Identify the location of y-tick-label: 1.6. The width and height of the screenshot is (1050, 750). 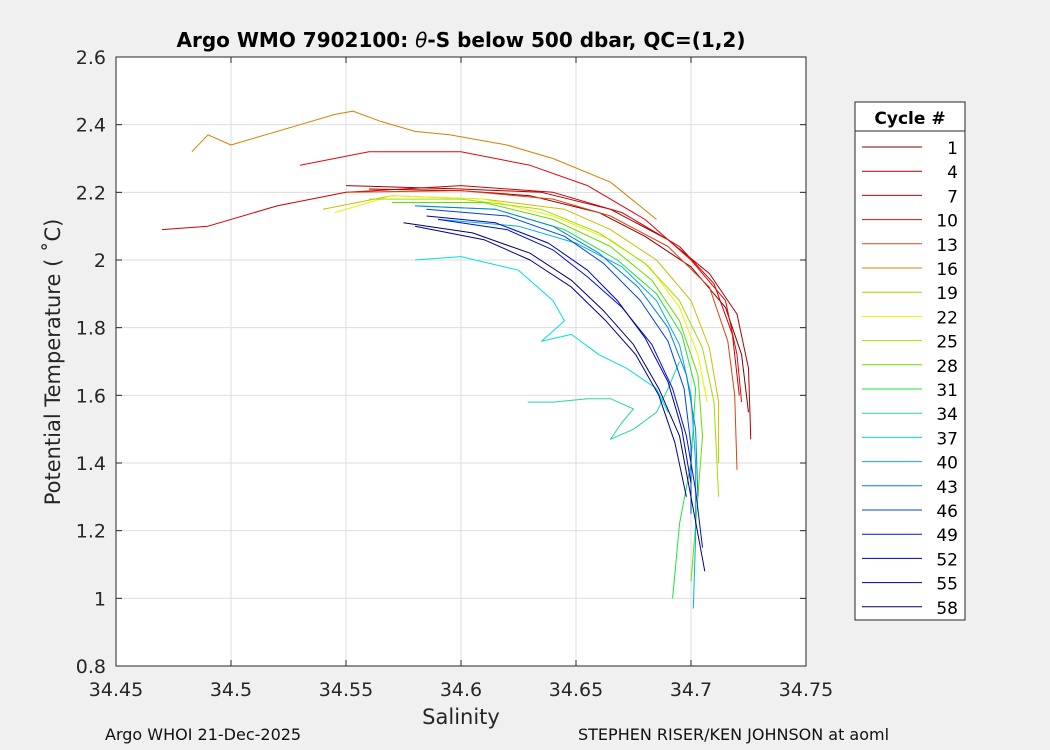
(91, 396).